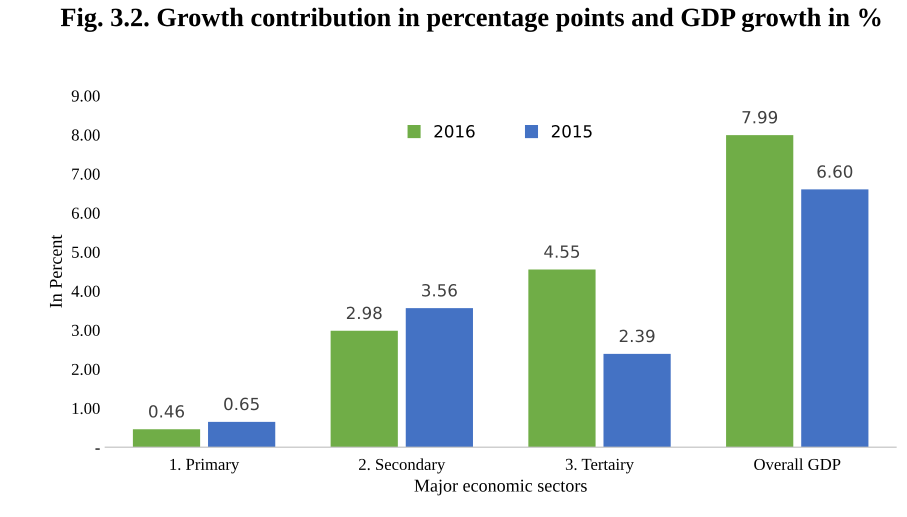  What do you see at coordinates (97, 449) in the screenshot?
I see `y-tick-label: -` at bounding box center [97, 449].